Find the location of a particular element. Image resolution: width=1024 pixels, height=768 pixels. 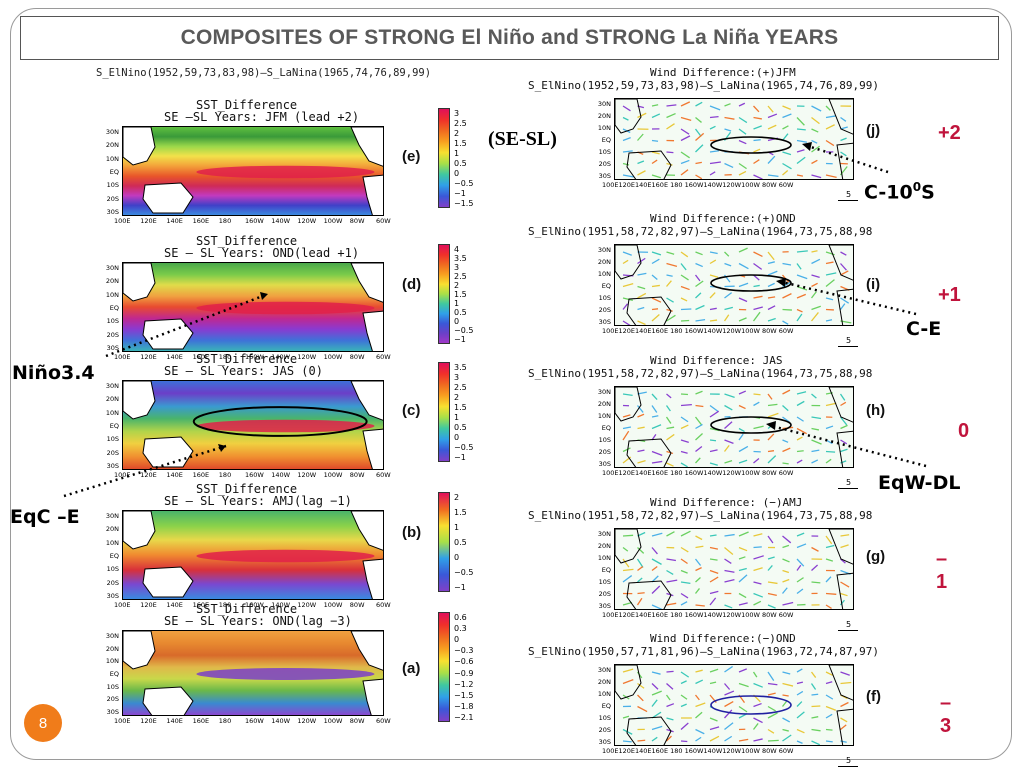

wind-scale-label: 5 is located at coordinates (849, 482).